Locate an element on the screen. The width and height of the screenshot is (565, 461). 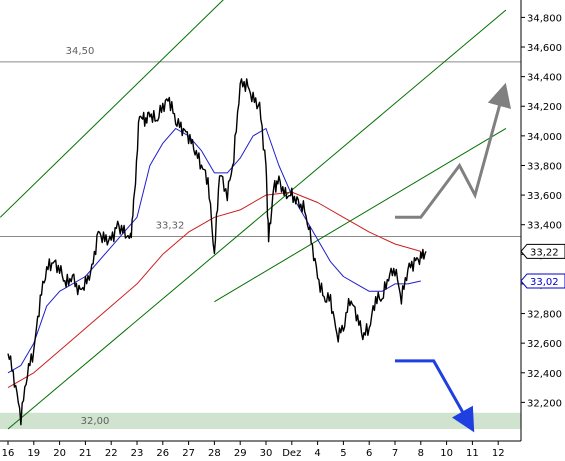
x-tick-label: 30 is located at coordinates (266, 453).